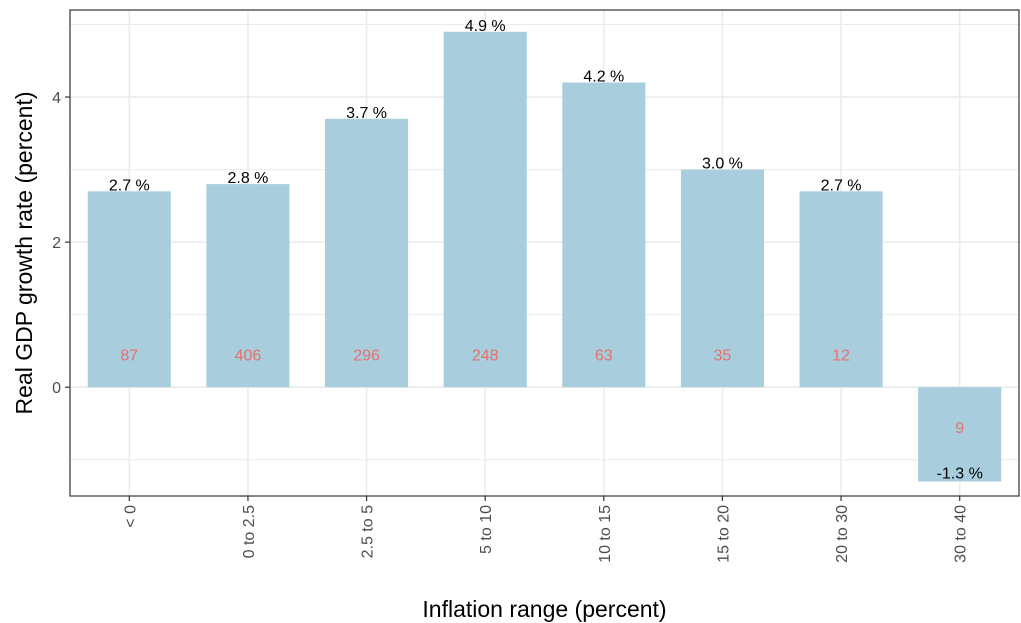  I want to click on x-tick-label: 15 to 20, so click(723, 534).